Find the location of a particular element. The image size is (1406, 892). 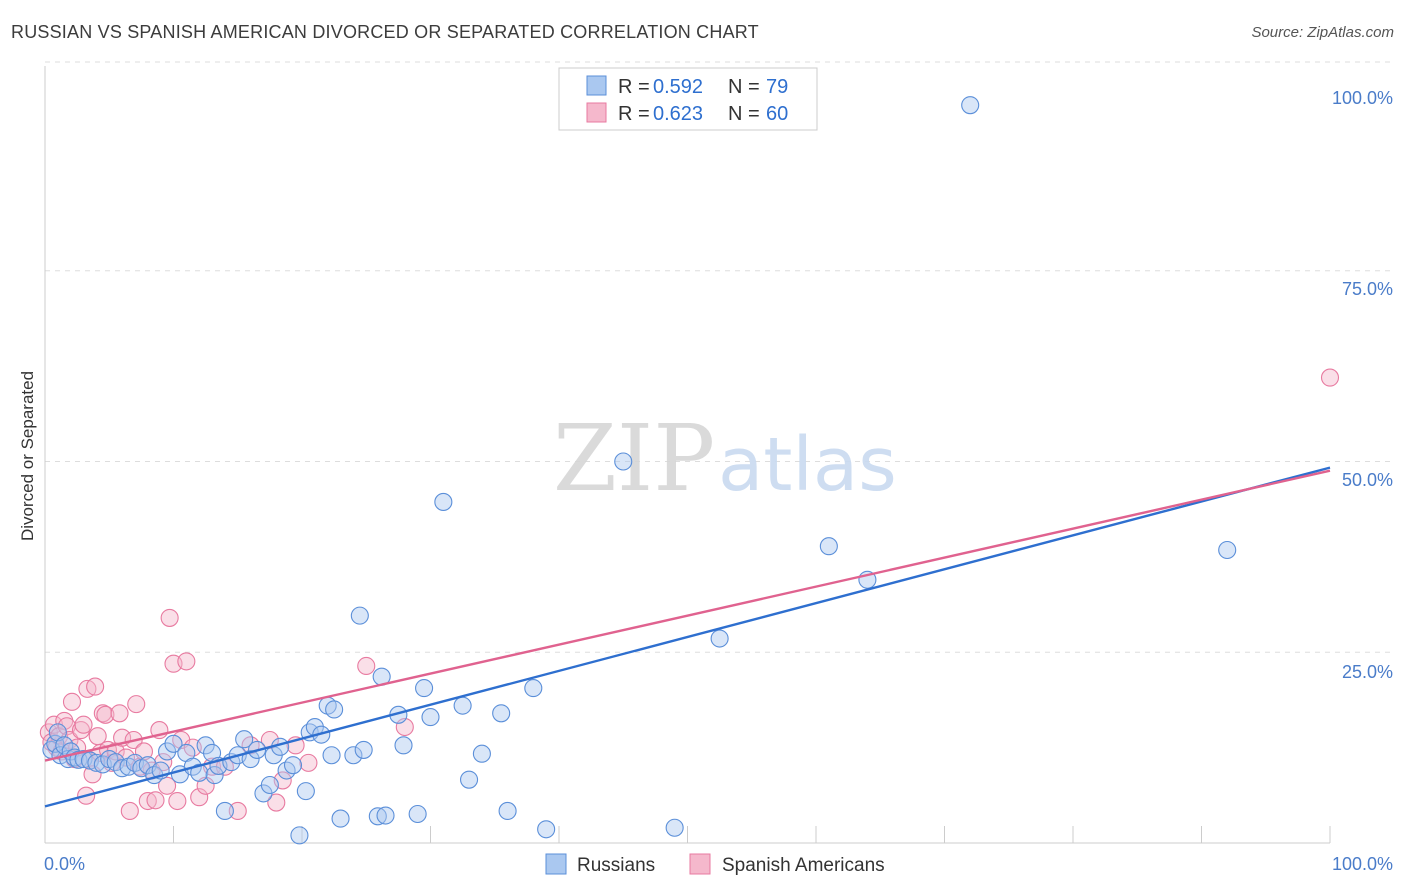

legend-r-spanish: 0.623 is located at coordinates (678, 114).